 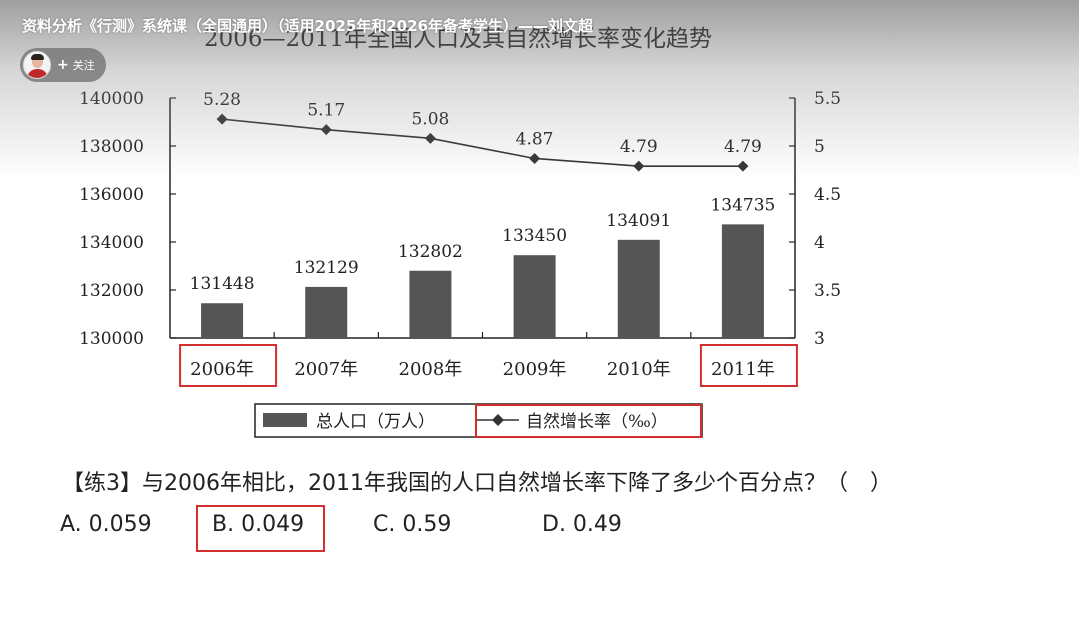 I want to click on legend-highlight-box, so click(x=588, y=421).